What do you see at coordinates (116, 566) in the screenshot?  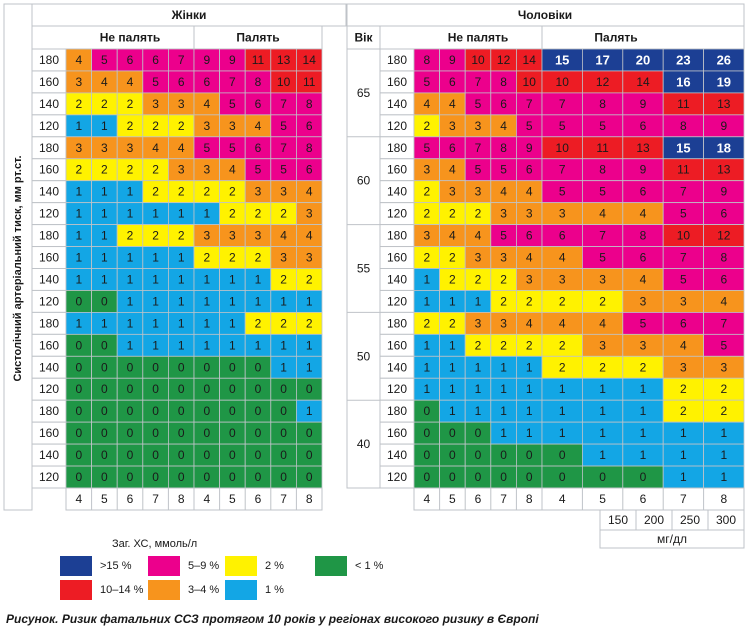 I see `legend-label: >15 %` at bounding box center [116, 566].